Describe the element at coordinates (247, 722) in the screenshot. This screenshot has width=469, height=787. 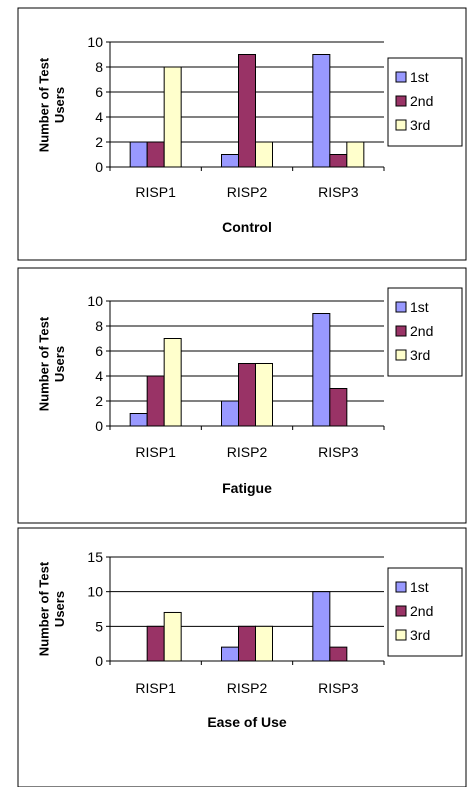
I see `chart-title: Ease of Use` at that location.